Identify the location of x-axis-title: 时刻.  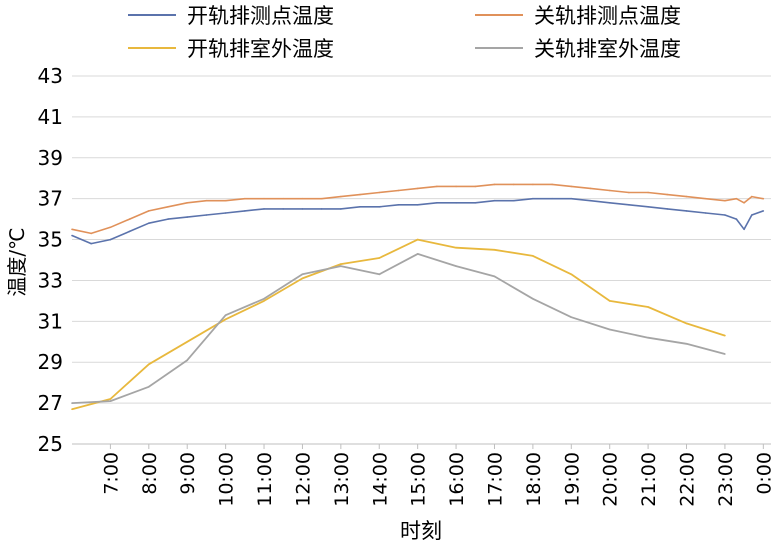
(421, 531).